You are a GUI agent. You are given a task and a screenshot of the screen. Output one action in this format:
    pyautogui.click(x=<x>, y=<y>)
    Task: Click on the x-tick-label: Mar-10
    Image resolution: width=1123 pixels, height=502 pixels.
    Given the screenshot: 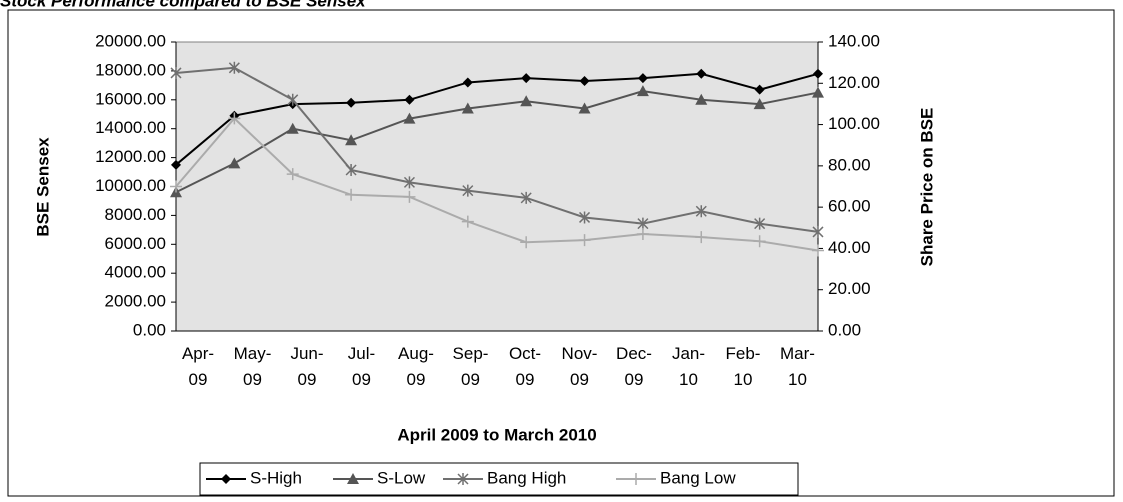 What is the action you would take?
    pyautogui.click(x=797, y=366)
    